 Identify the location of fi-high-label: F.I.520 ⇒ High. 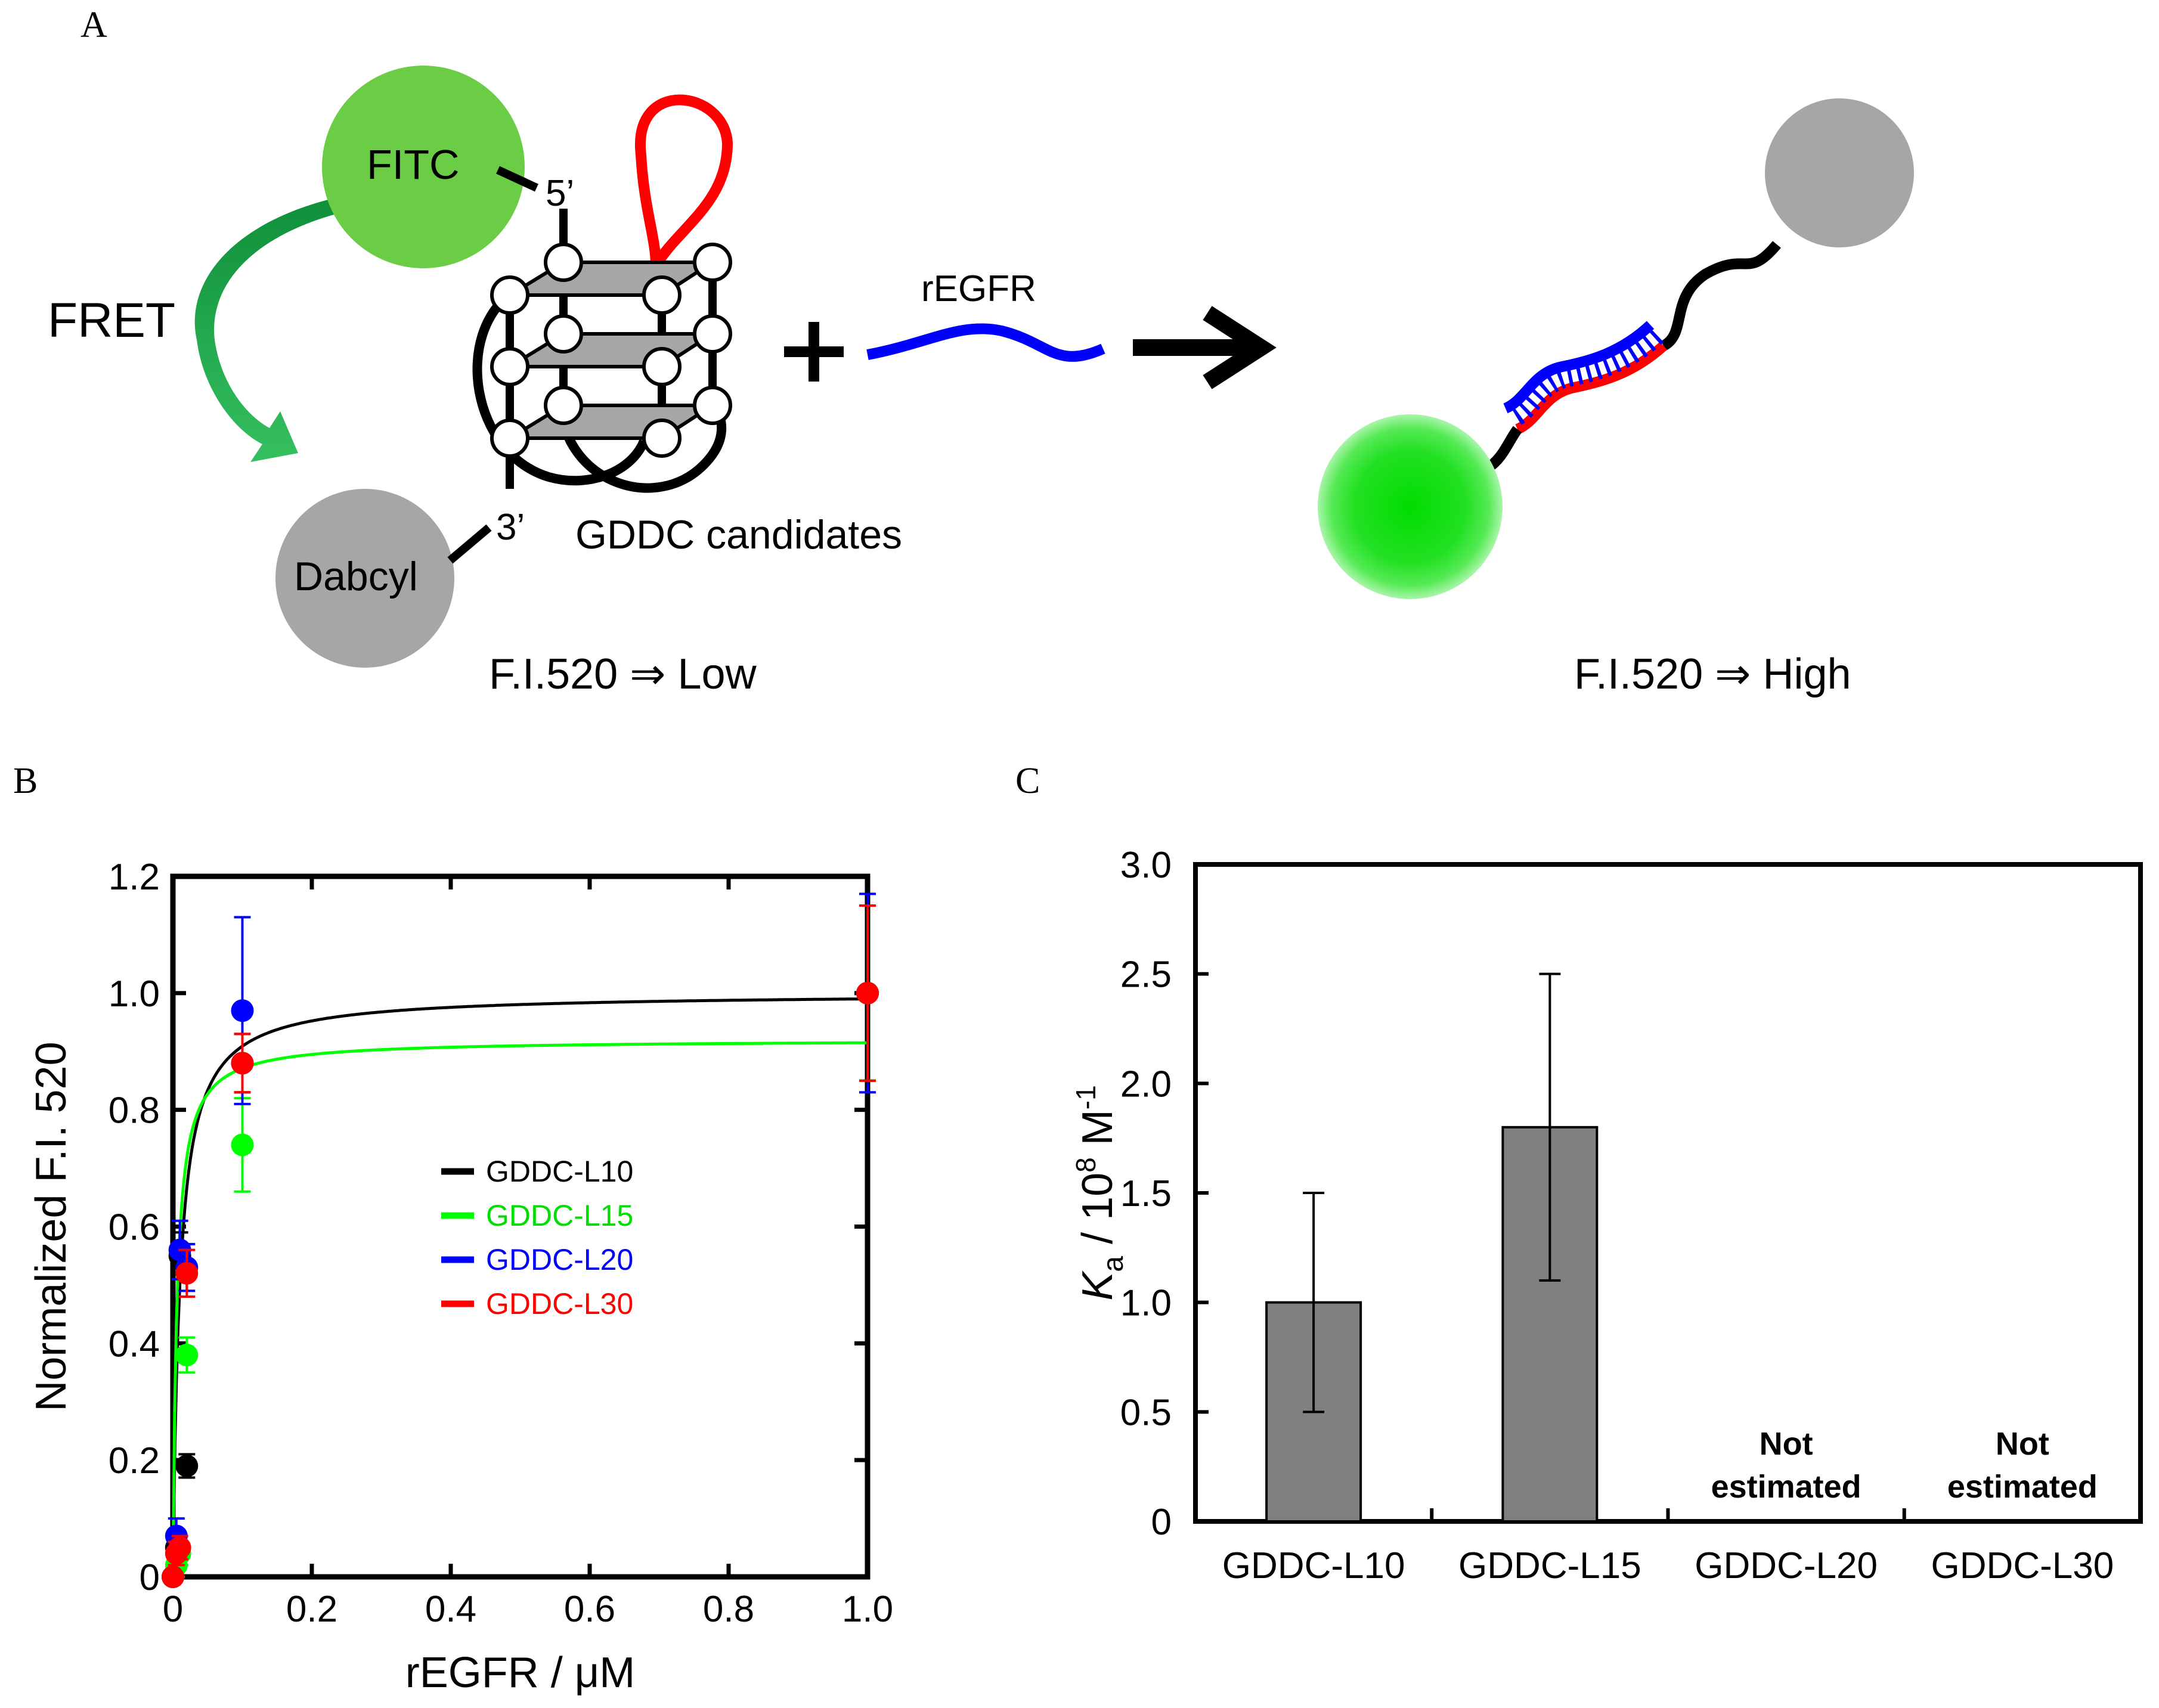
(1712, 674).